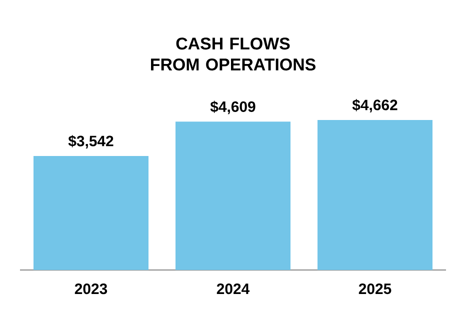 The image size is (466, 330). Describe the element at coordinates (91, 141) in the screenshot. I see `data-label: $3,542` at that location.